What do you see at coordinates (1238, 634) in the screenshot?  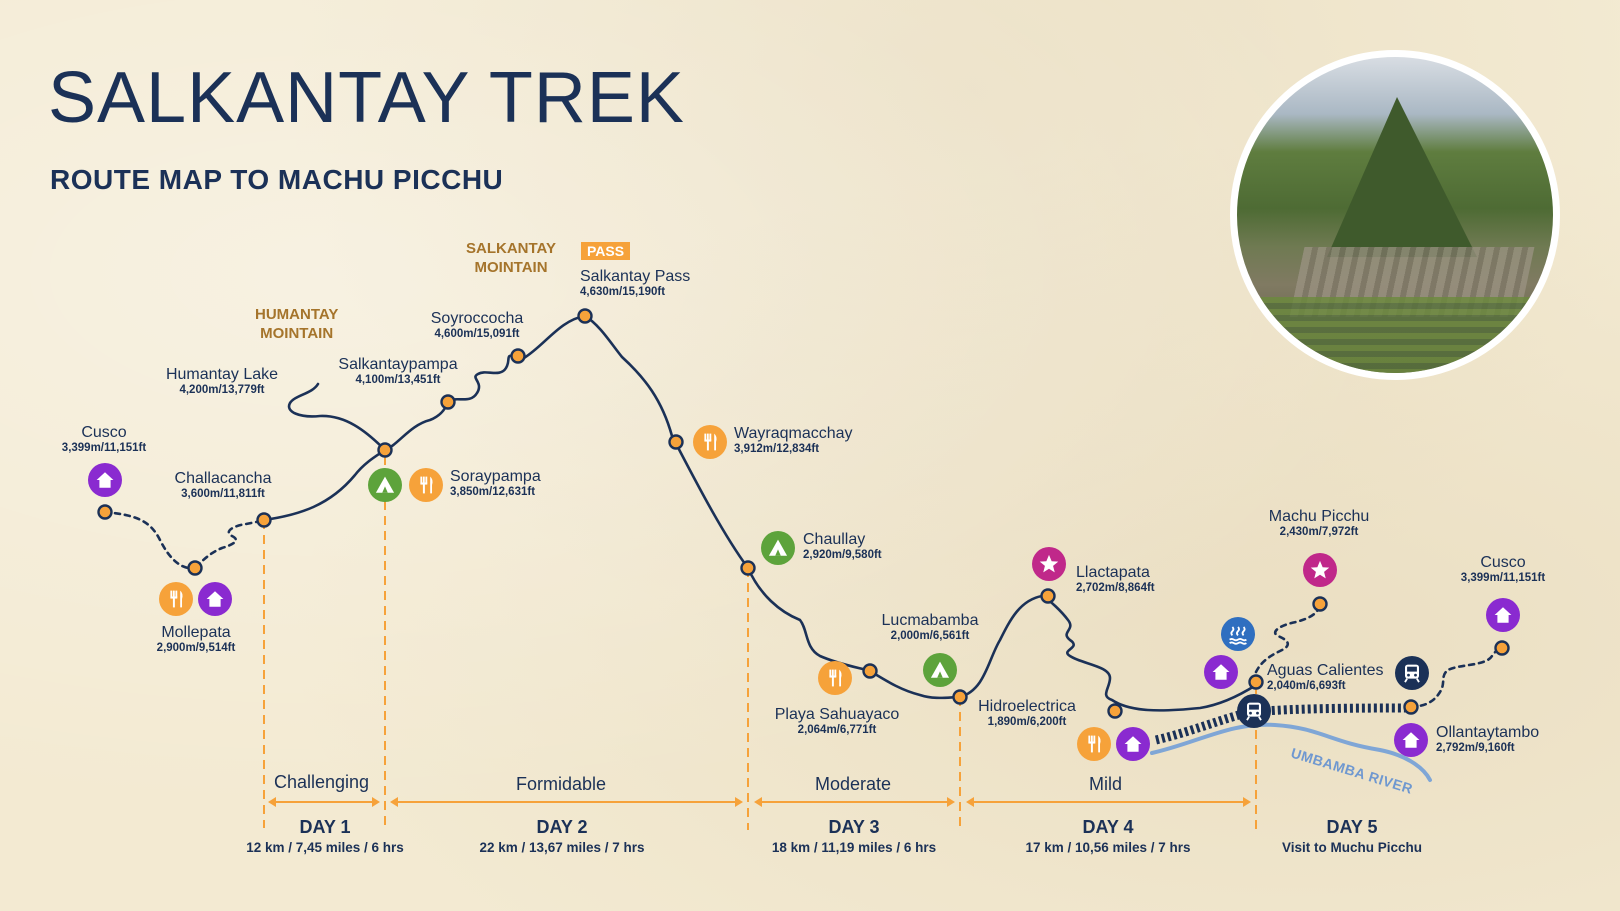 I see `hot-springs-icon` at bounding box center [1238, 634].